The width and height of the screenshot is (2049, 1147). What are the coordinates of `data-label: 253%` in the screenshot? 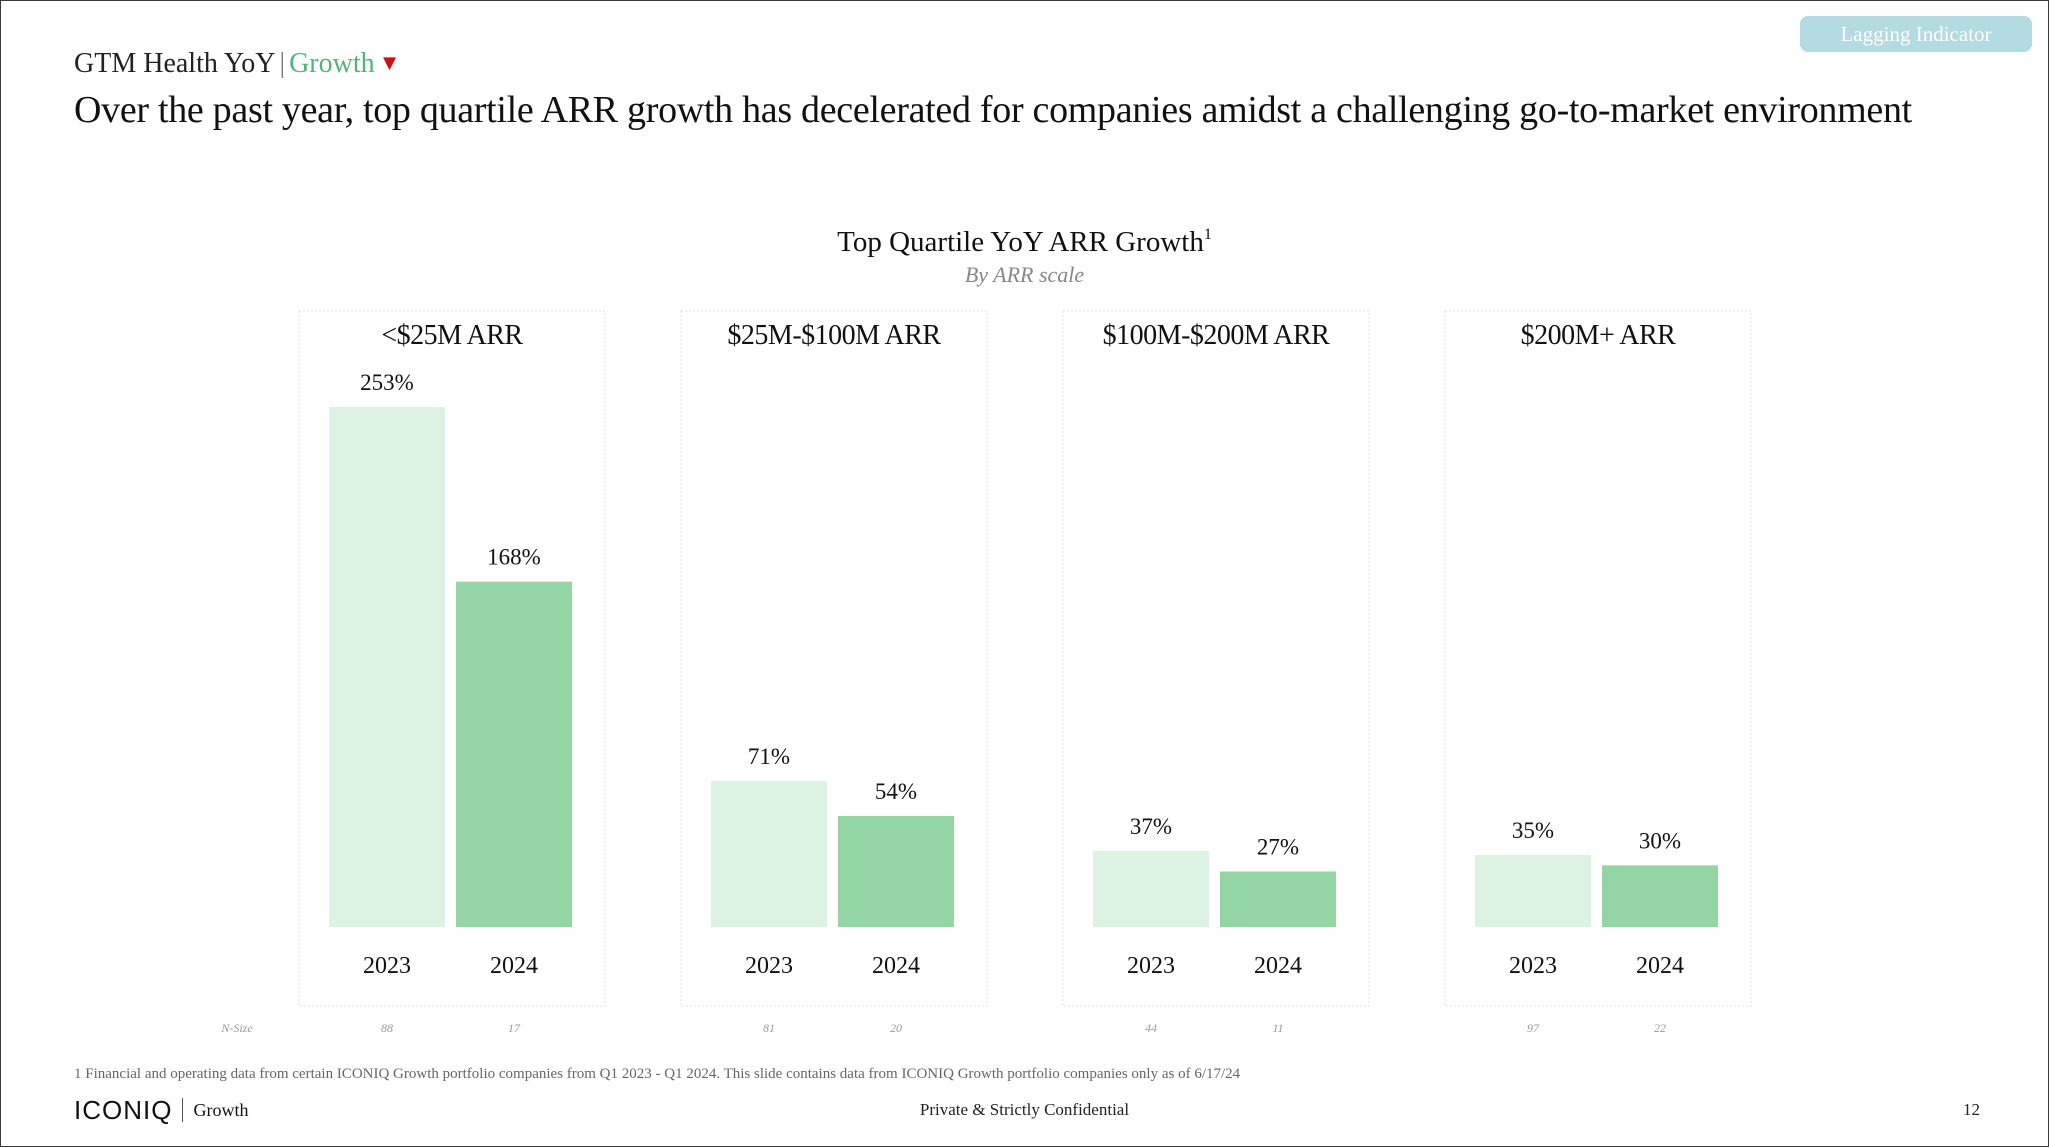 It's located at (387, 382).